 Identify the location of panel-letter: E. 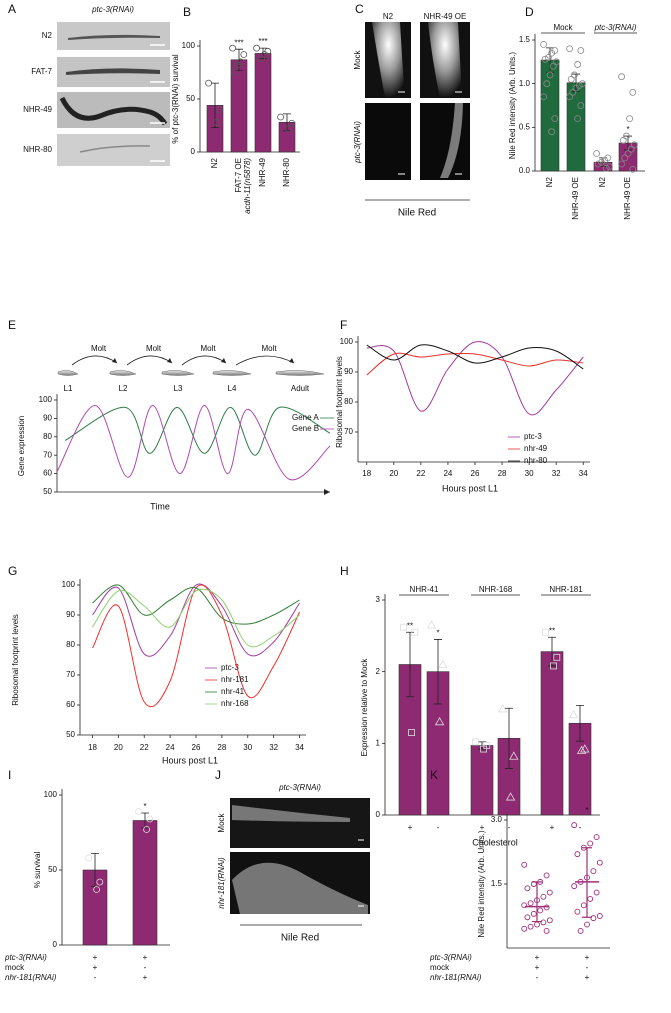
(12, 325).